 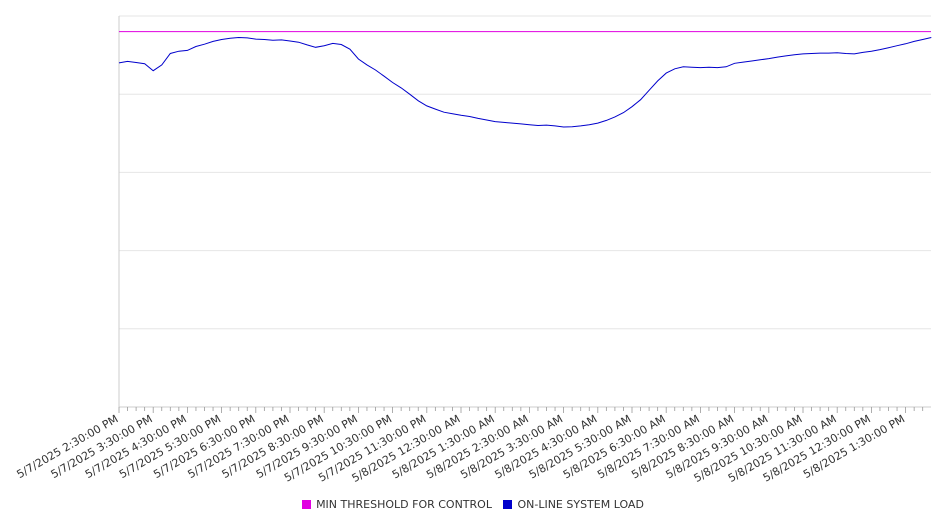 I want to click on legend-item-load: ON-LINE SYSTEM LOAD, so click(x=573, y=504).